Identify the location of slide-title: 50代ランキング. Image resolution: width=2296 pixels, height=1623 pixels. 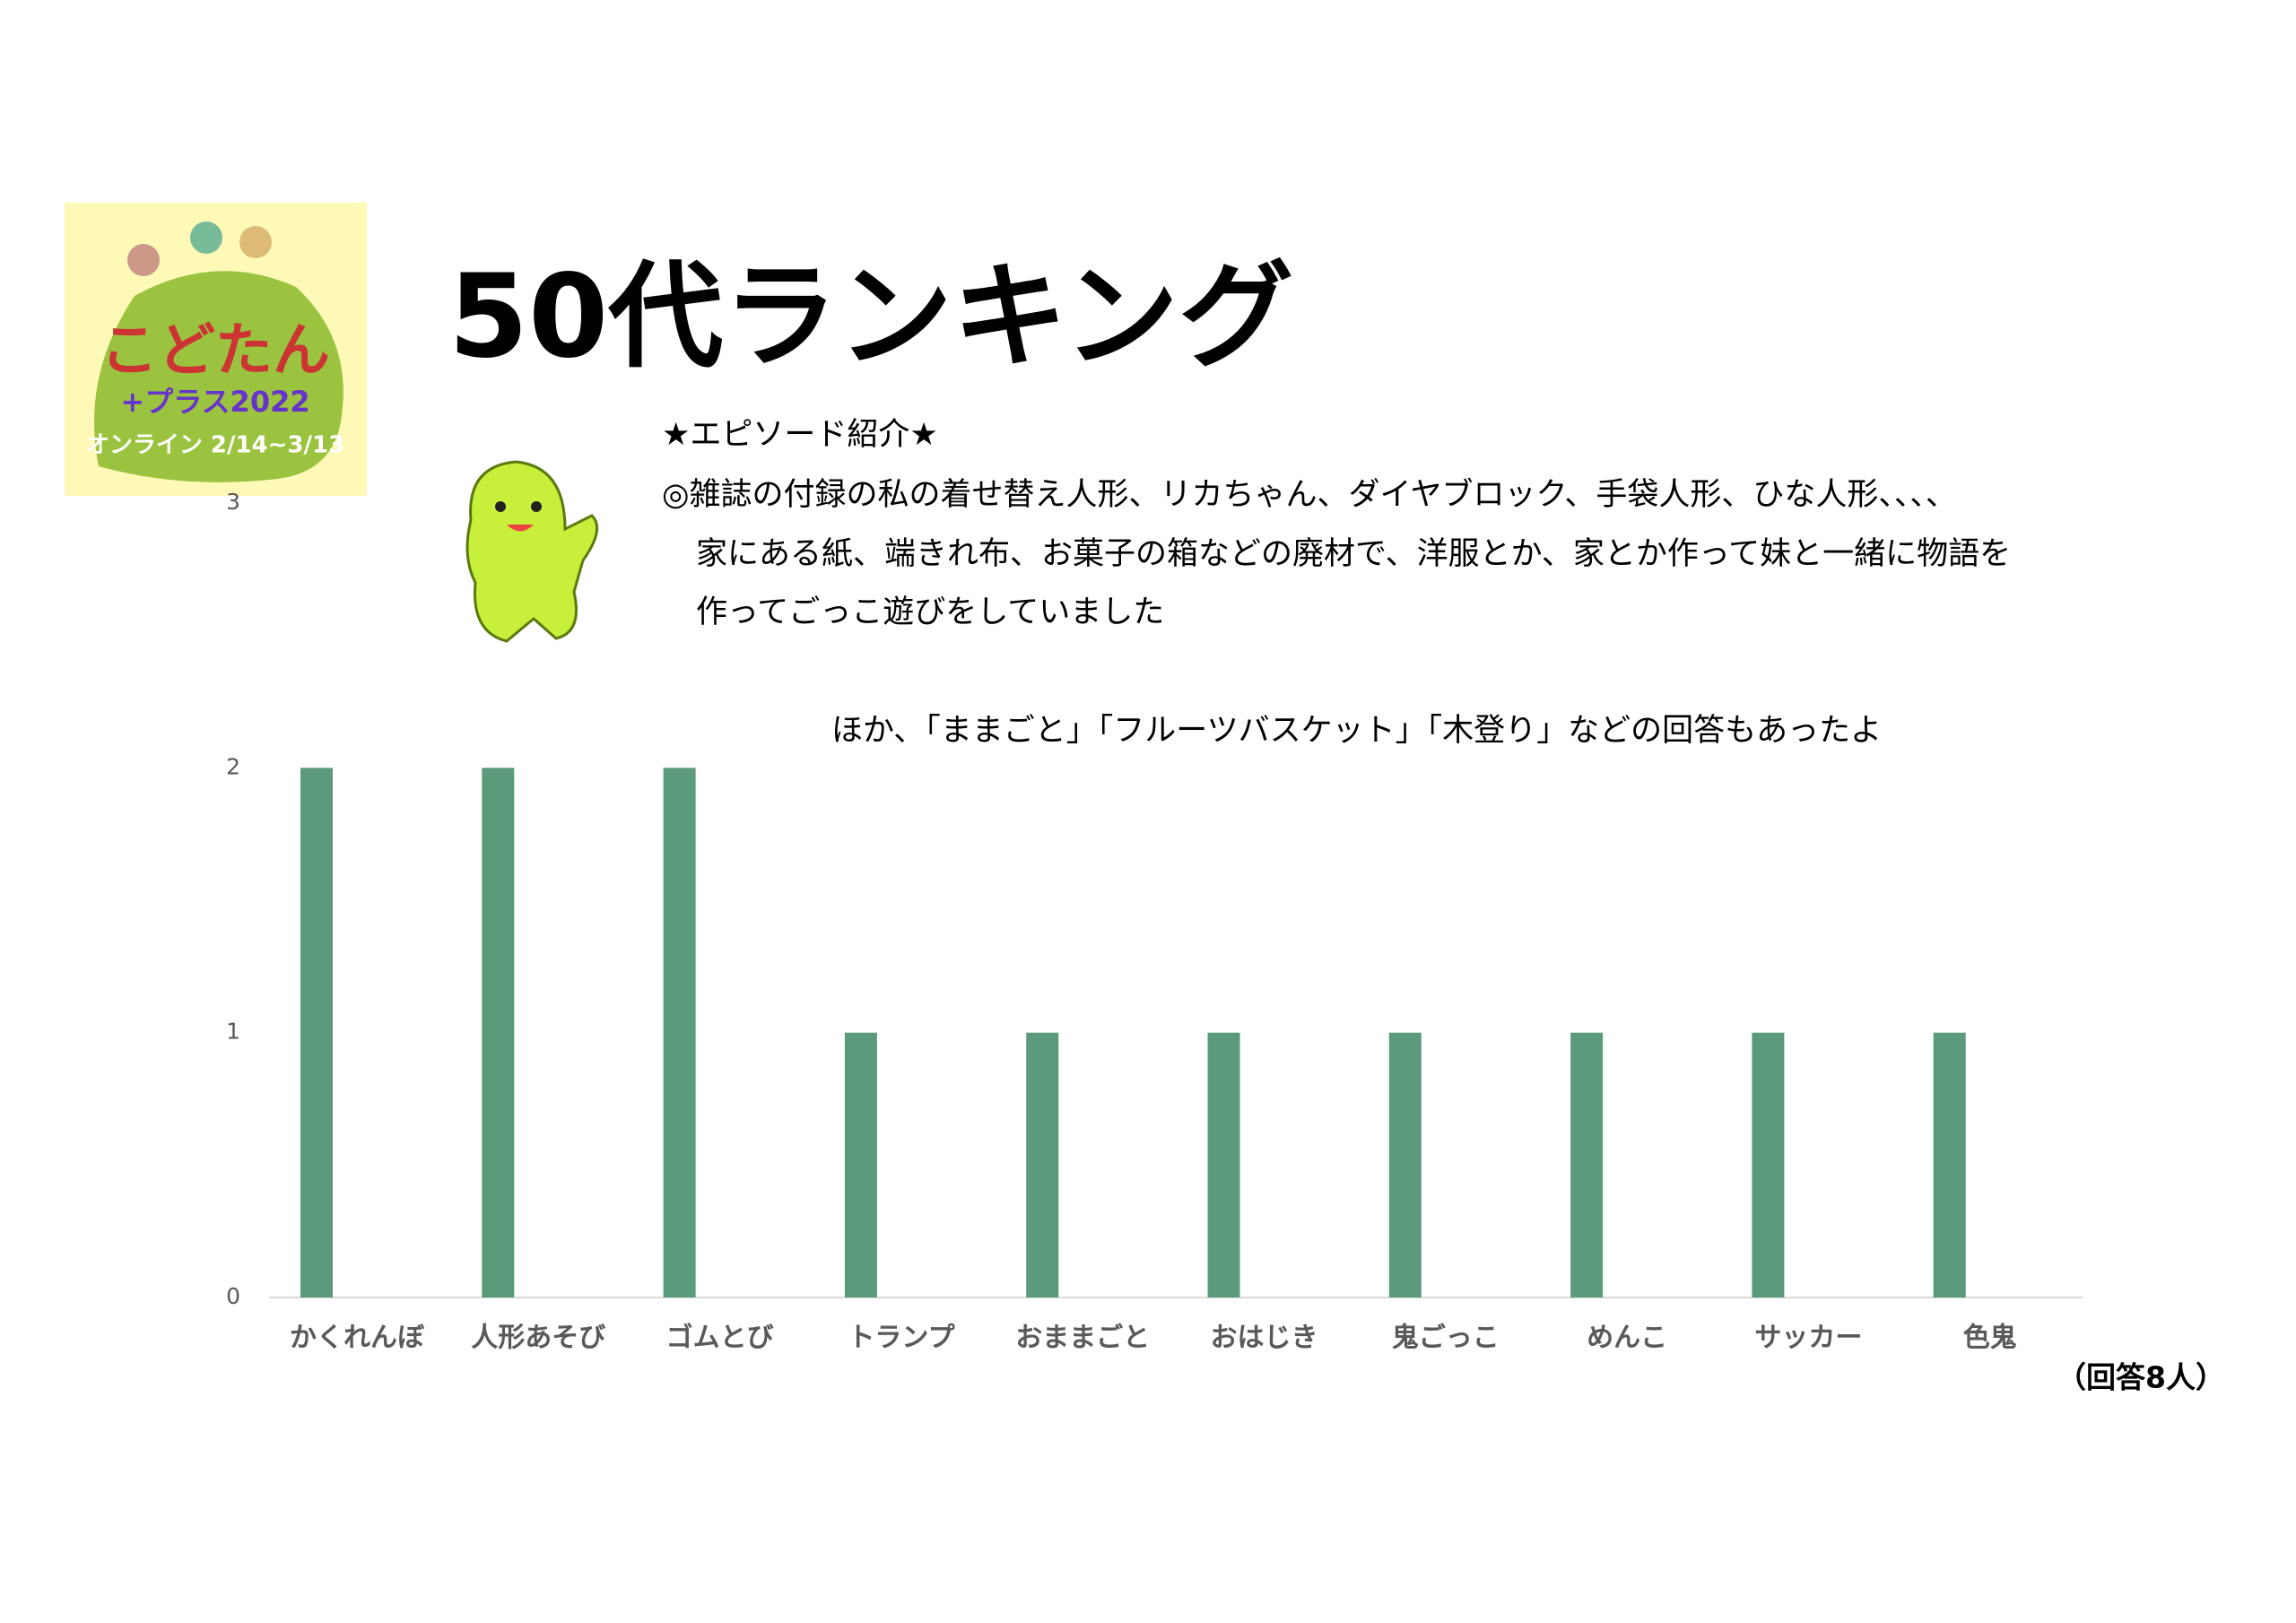
(870, 317).